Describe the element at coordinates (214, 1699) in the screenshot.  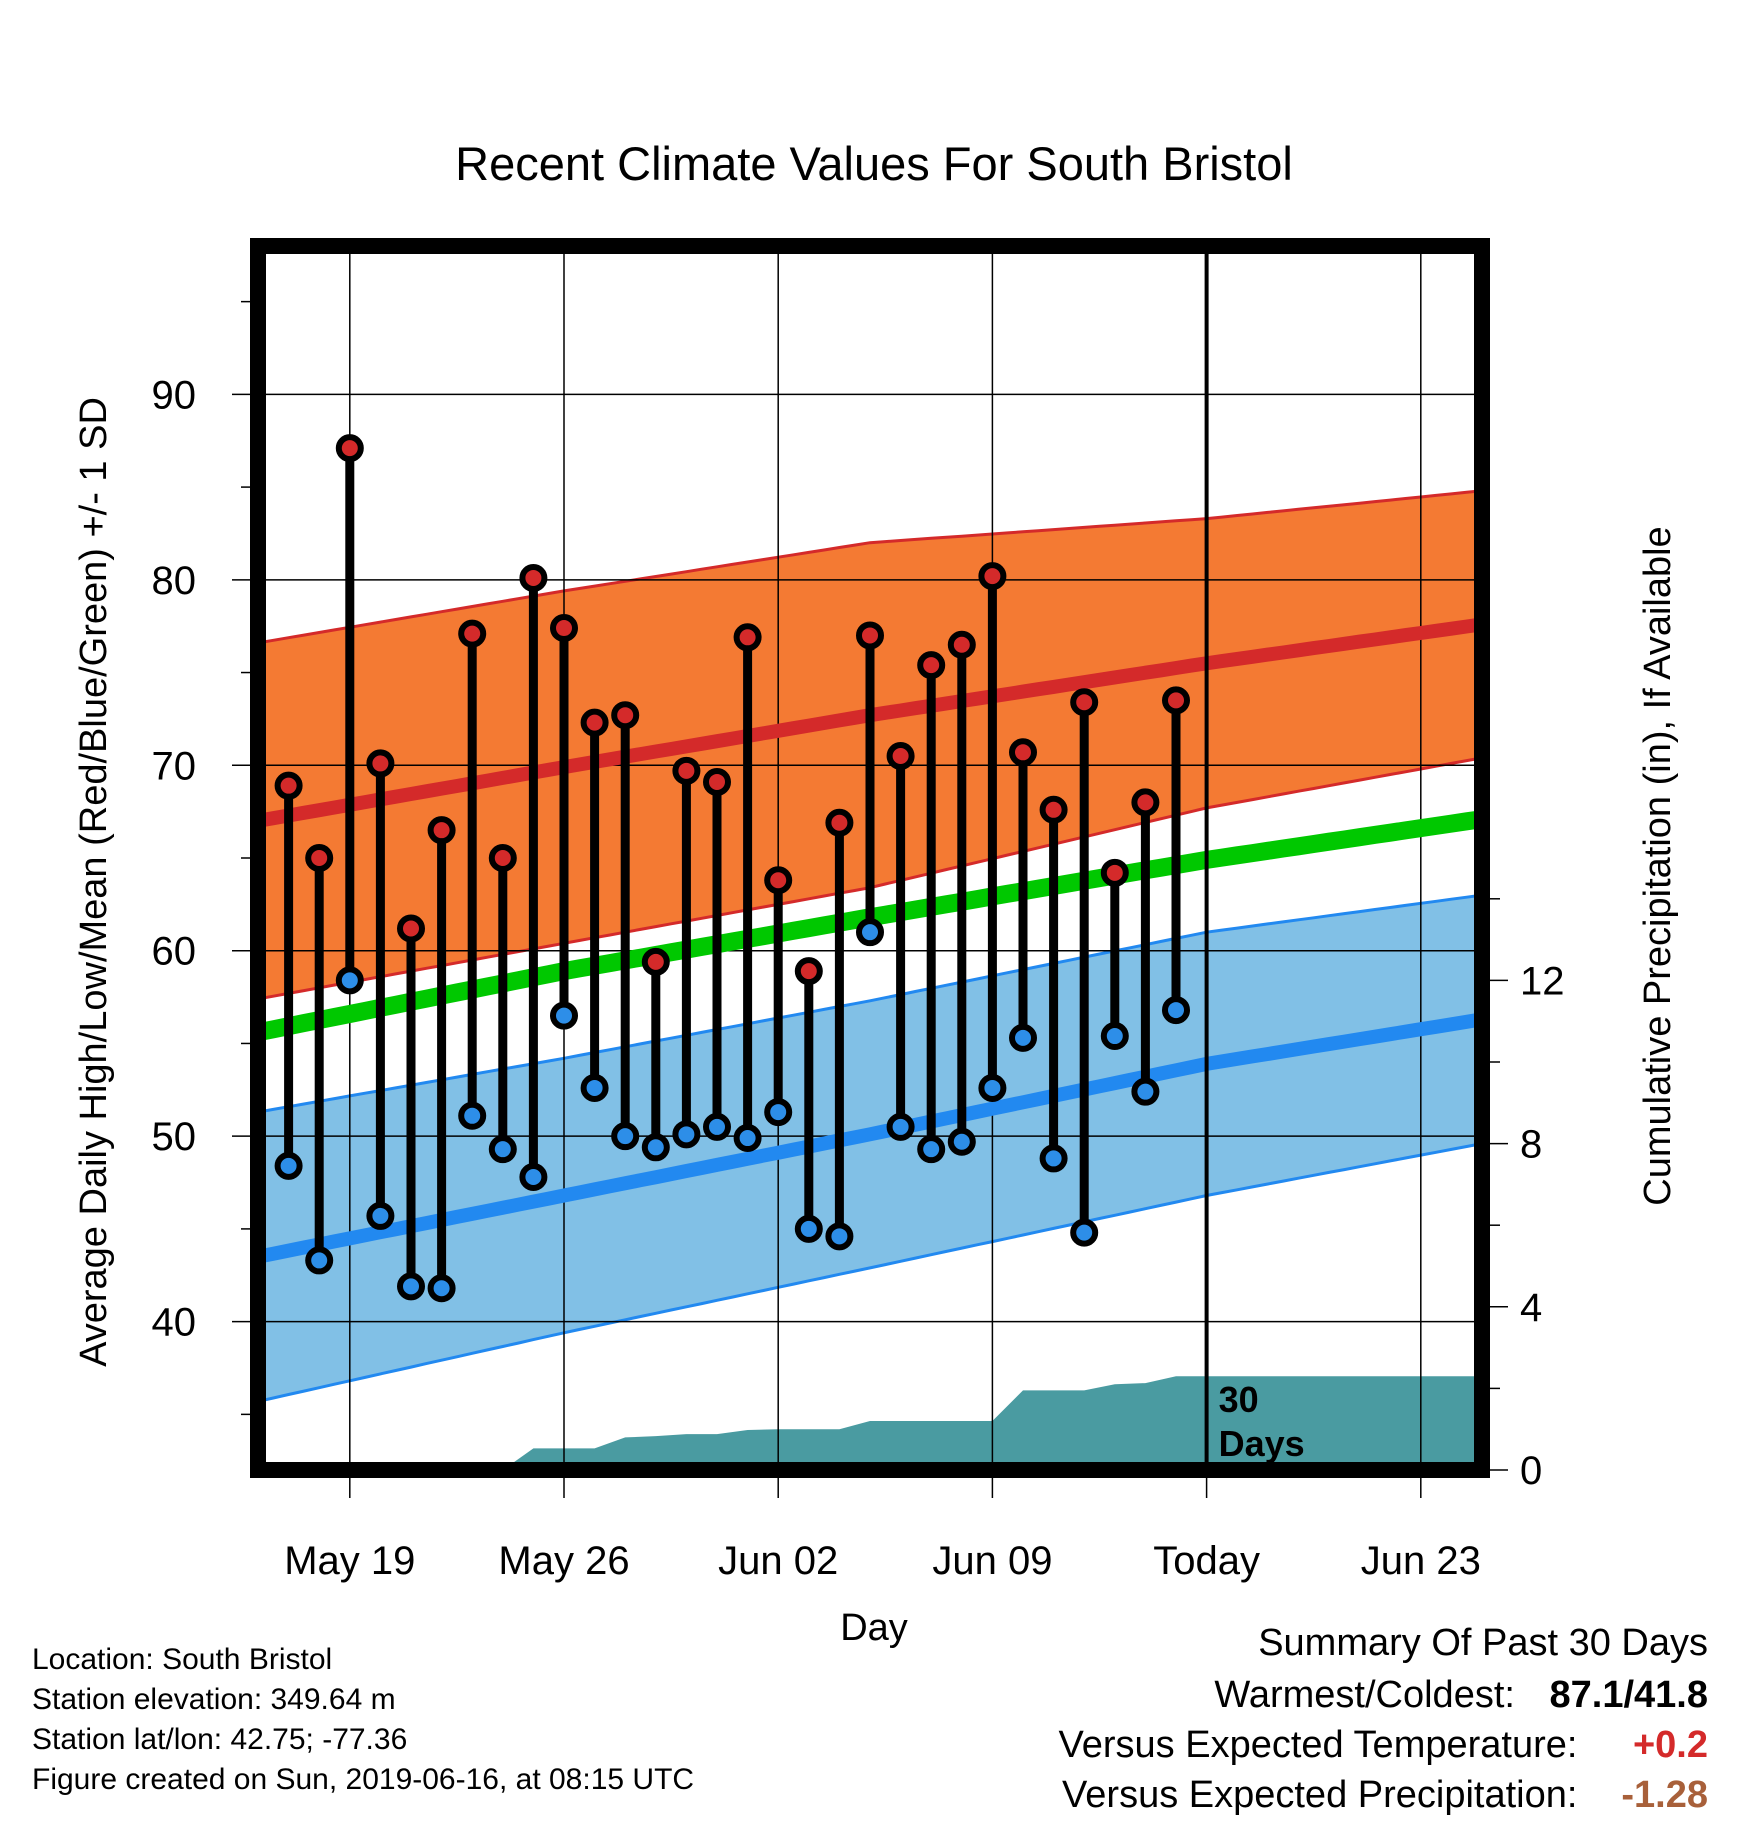
I see `elevation-text: Station elevation: 349.64 m` at that location.